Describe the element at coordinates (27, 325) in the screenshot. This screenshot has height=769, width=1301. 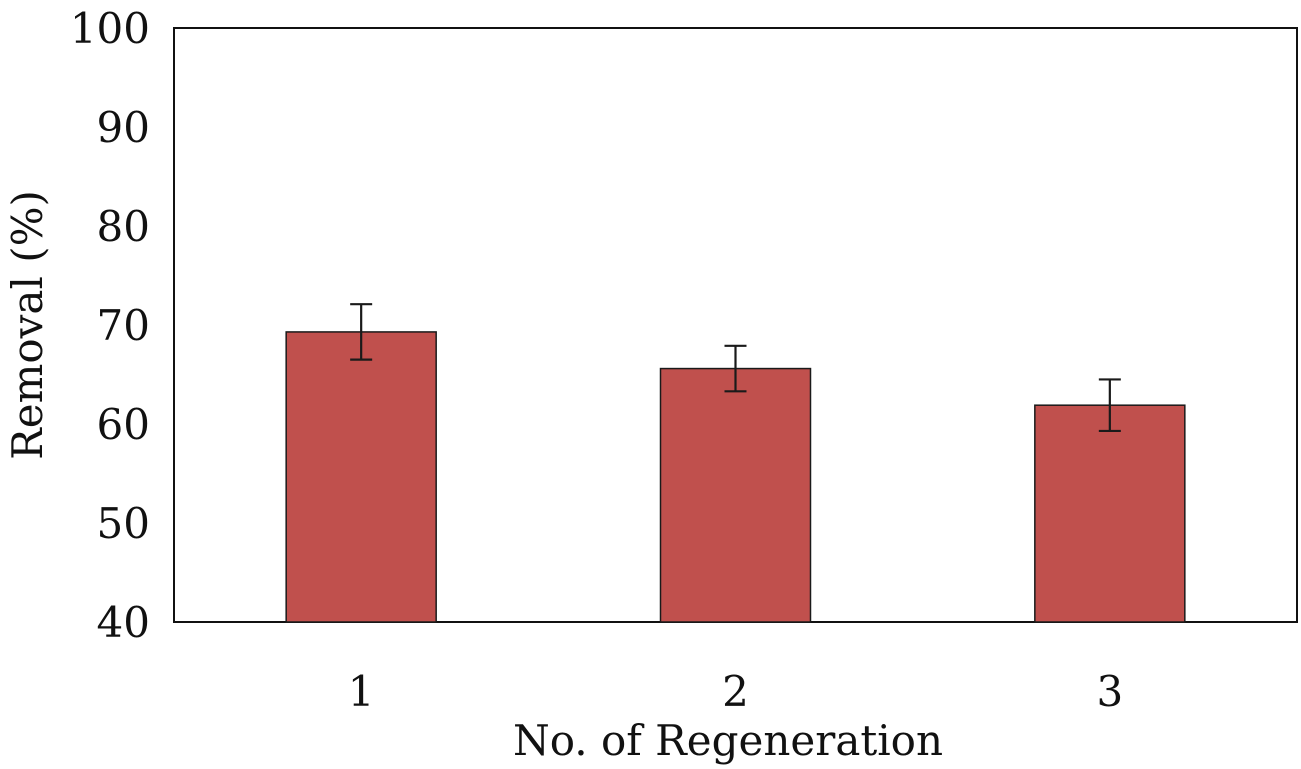
I see `y-axis-title: Removal (%)` at that location.